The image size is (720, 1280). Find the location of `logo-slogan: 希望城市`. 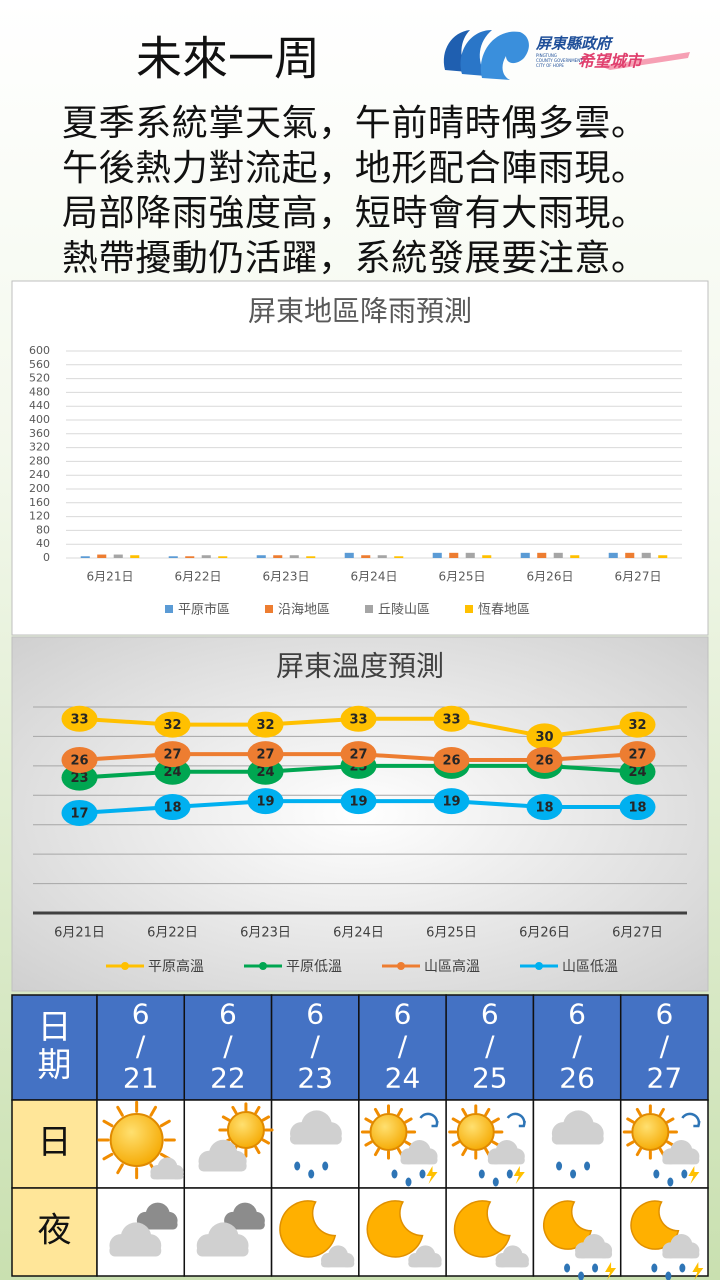

logo-slogan: 希望城市 is located at coordinates (611, 61).